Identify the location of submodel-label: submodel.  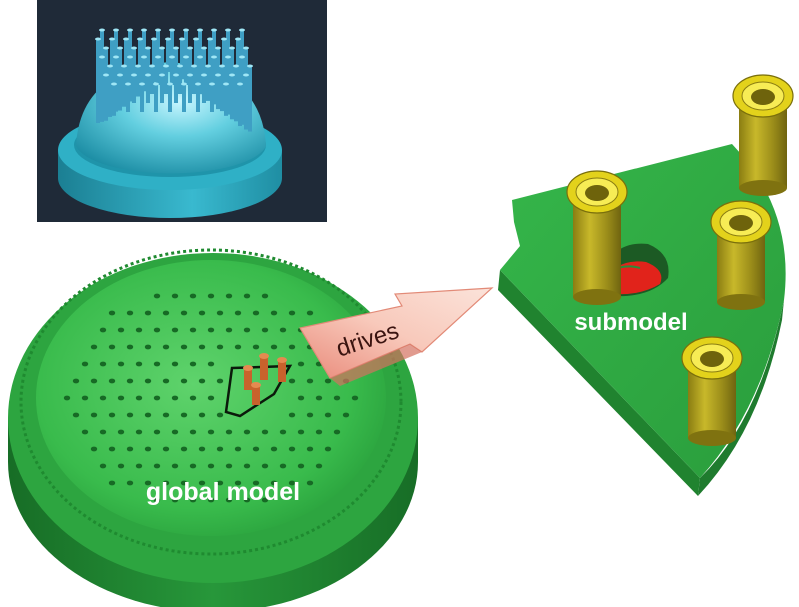
(630, 322).